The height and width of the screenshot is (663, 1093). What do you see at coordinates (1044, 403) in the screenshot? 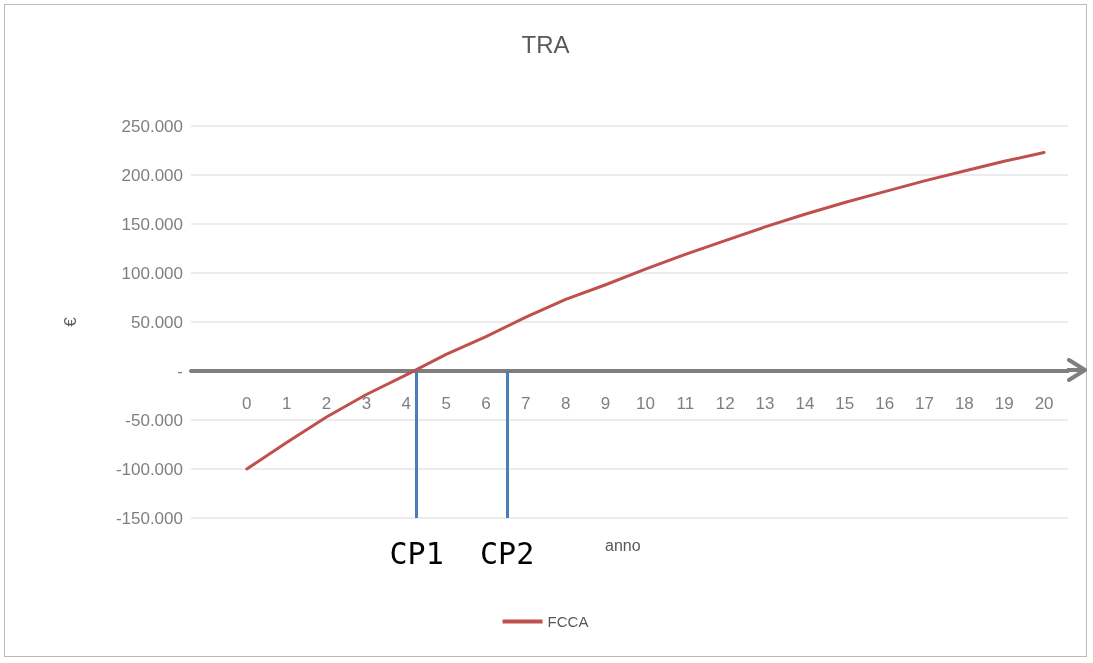
I see `x-tick-label: 20` at bounding box center [1044, 403].